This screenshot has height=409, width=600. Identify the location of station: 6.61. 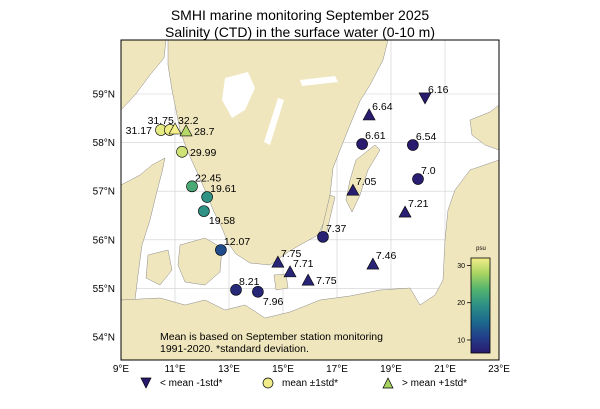
(371, 140).